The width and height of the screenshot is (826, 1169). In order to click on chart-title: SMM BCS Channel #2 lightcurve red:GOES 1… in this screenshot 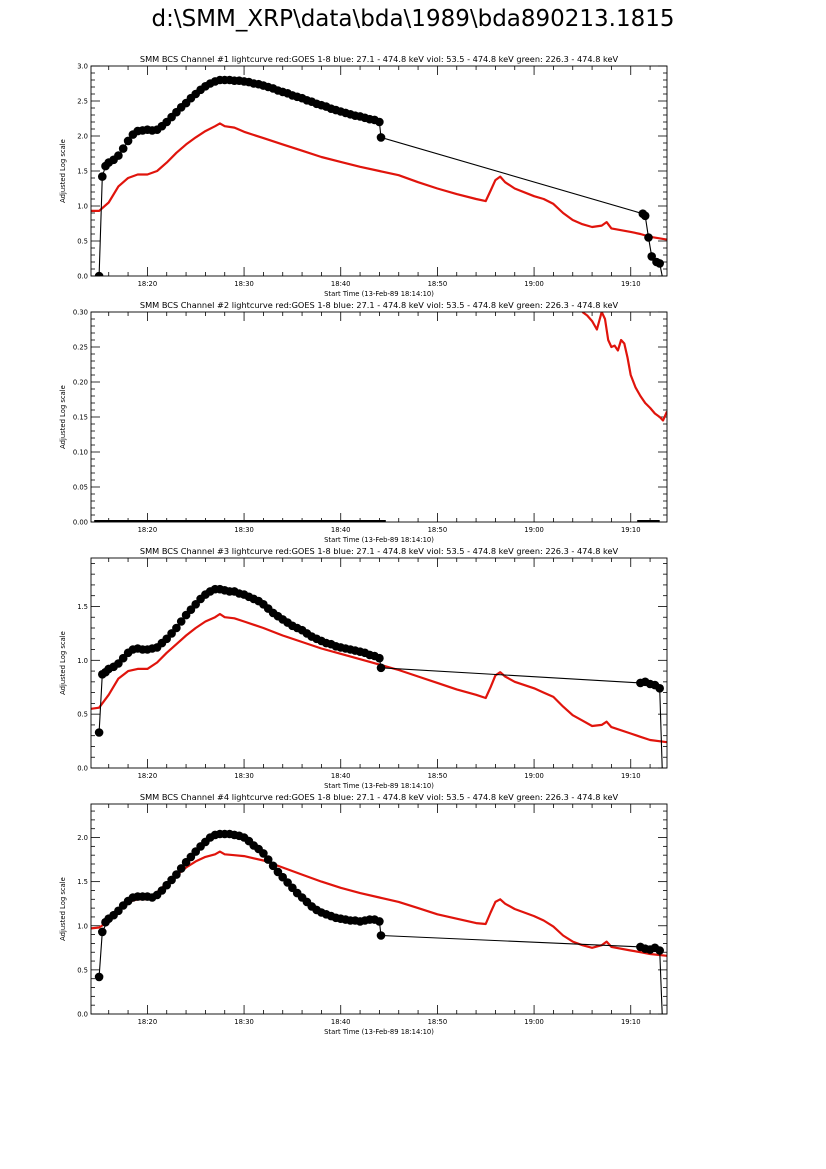, I will do `click(379, 305)`.